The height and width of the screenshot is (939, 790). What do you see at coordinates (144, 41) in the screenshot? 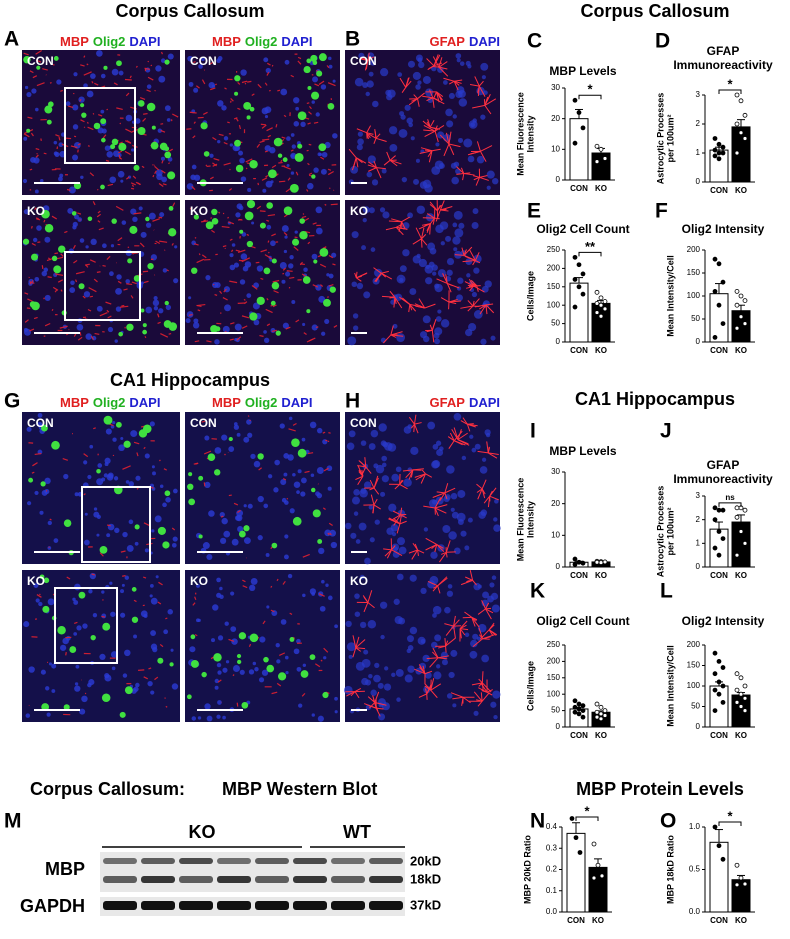
I see `channel-label: DAPI` at bounding box center [144, 41].